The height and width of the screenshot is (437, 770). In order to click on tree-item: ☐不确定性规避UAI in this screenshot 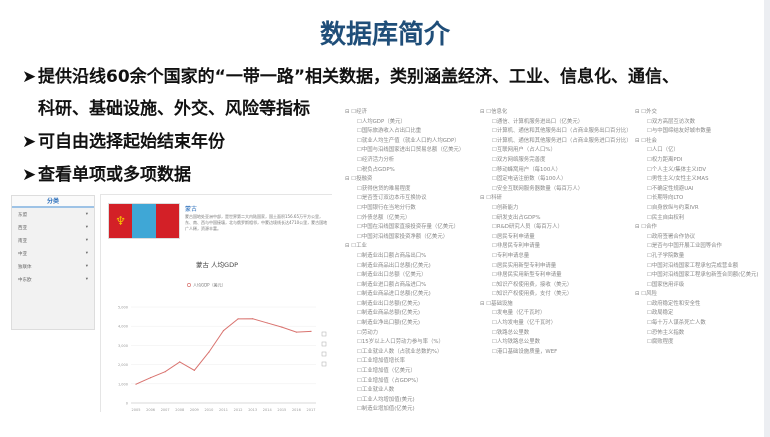, I will do `click(696, 190)`.